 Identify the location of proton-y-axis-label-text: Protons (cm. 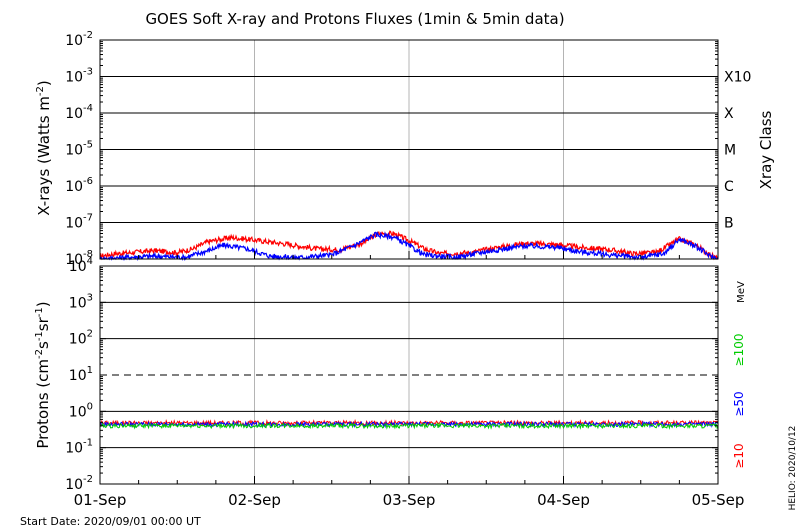
(43, 404).